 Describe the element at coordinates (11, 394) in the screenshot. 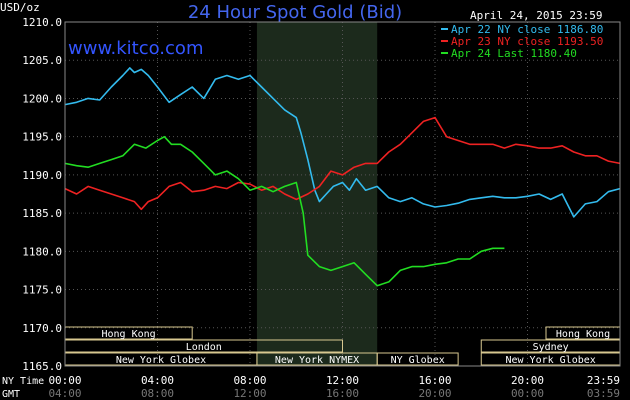

I see `gmt-label: GMT` at that location.